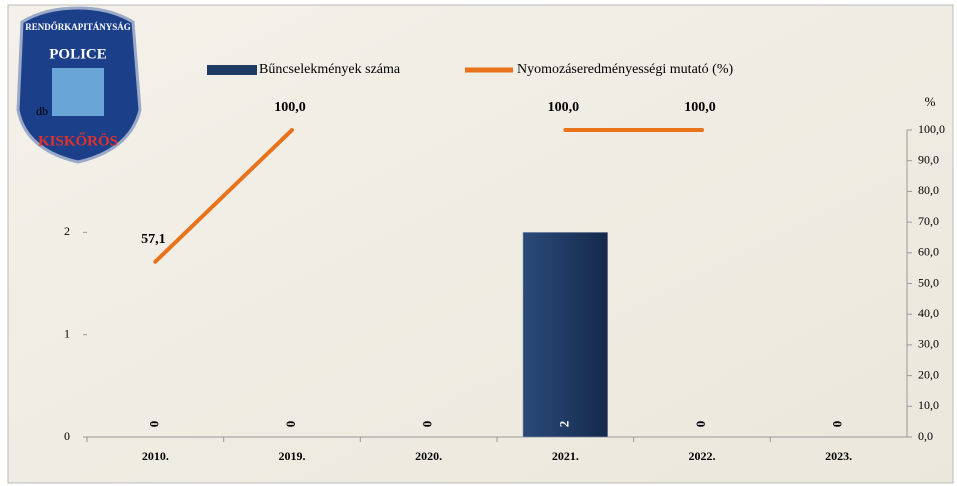 Image resolution: width=957 pixels, height=486 pixels. Describe the element at coordinates (78, 27) in the screenshot. I see `logo-top-text: RENDŐRKAPITÁNYSÁG` at that location.